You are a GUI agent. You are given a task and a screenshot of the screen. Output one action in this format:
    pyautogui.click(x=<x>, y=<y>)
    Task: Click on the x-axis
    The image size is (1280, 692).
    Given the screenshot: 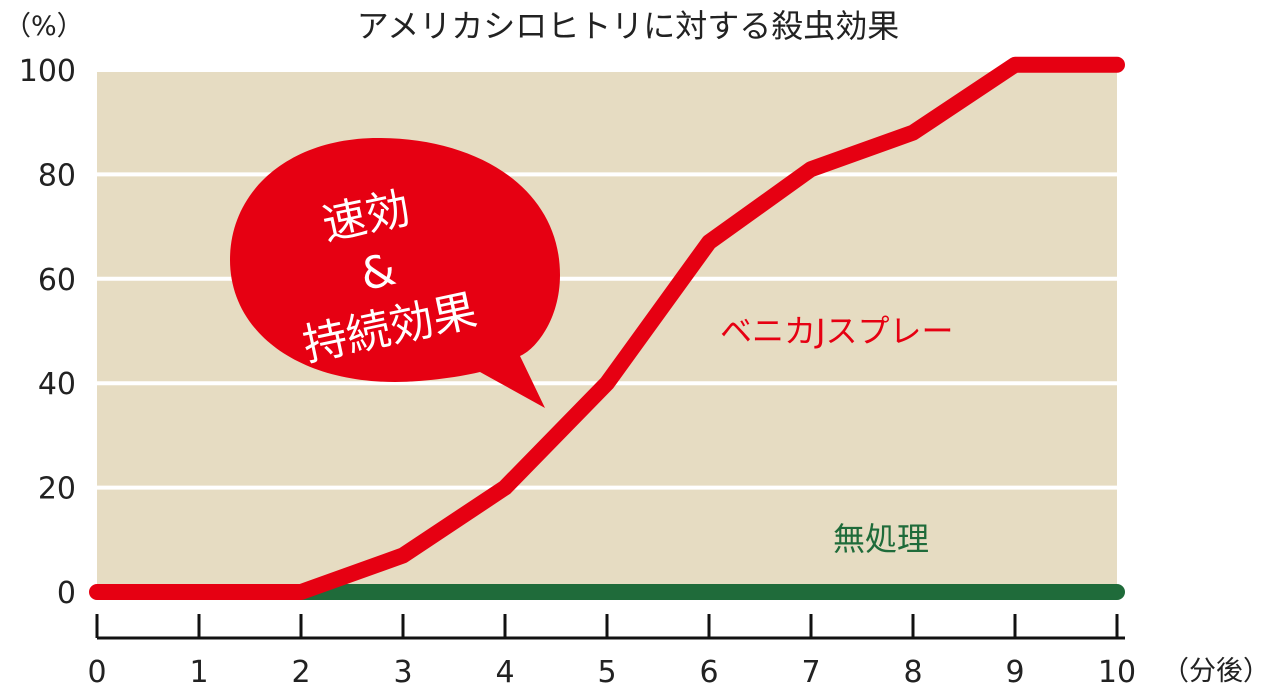 What is the action you would take?
    pyautogui.click(x=610, y=627)
    